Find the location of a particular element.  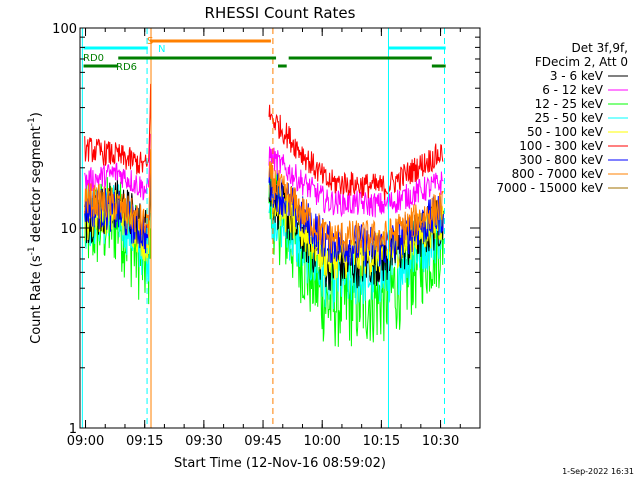

legend-label-6: 300 - 800 keV is located at coordinates (561, 160).